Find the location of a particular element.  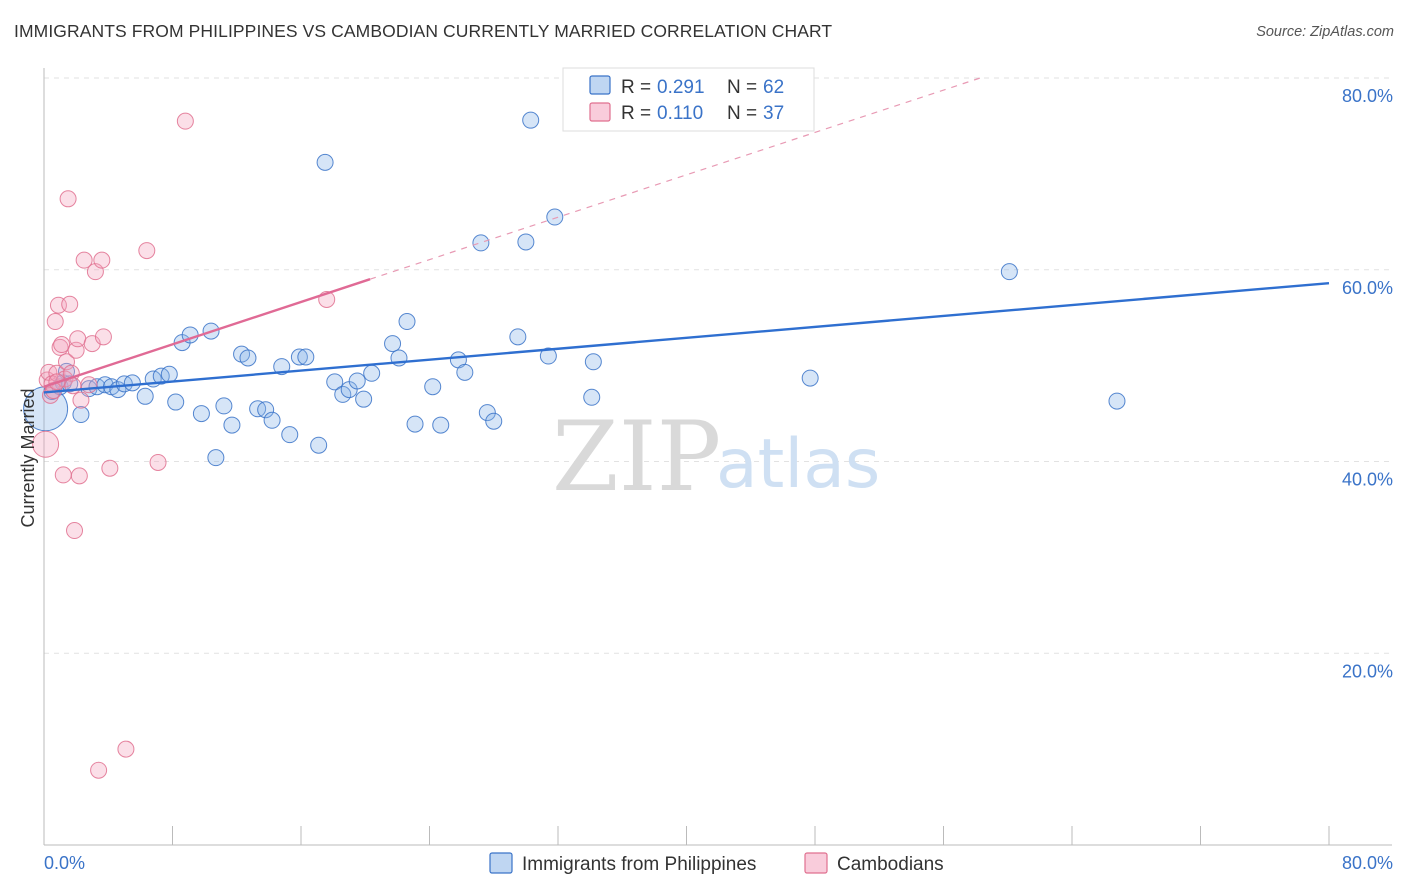

legend-r-value: 0.291 is located at coordinates (681, 87).